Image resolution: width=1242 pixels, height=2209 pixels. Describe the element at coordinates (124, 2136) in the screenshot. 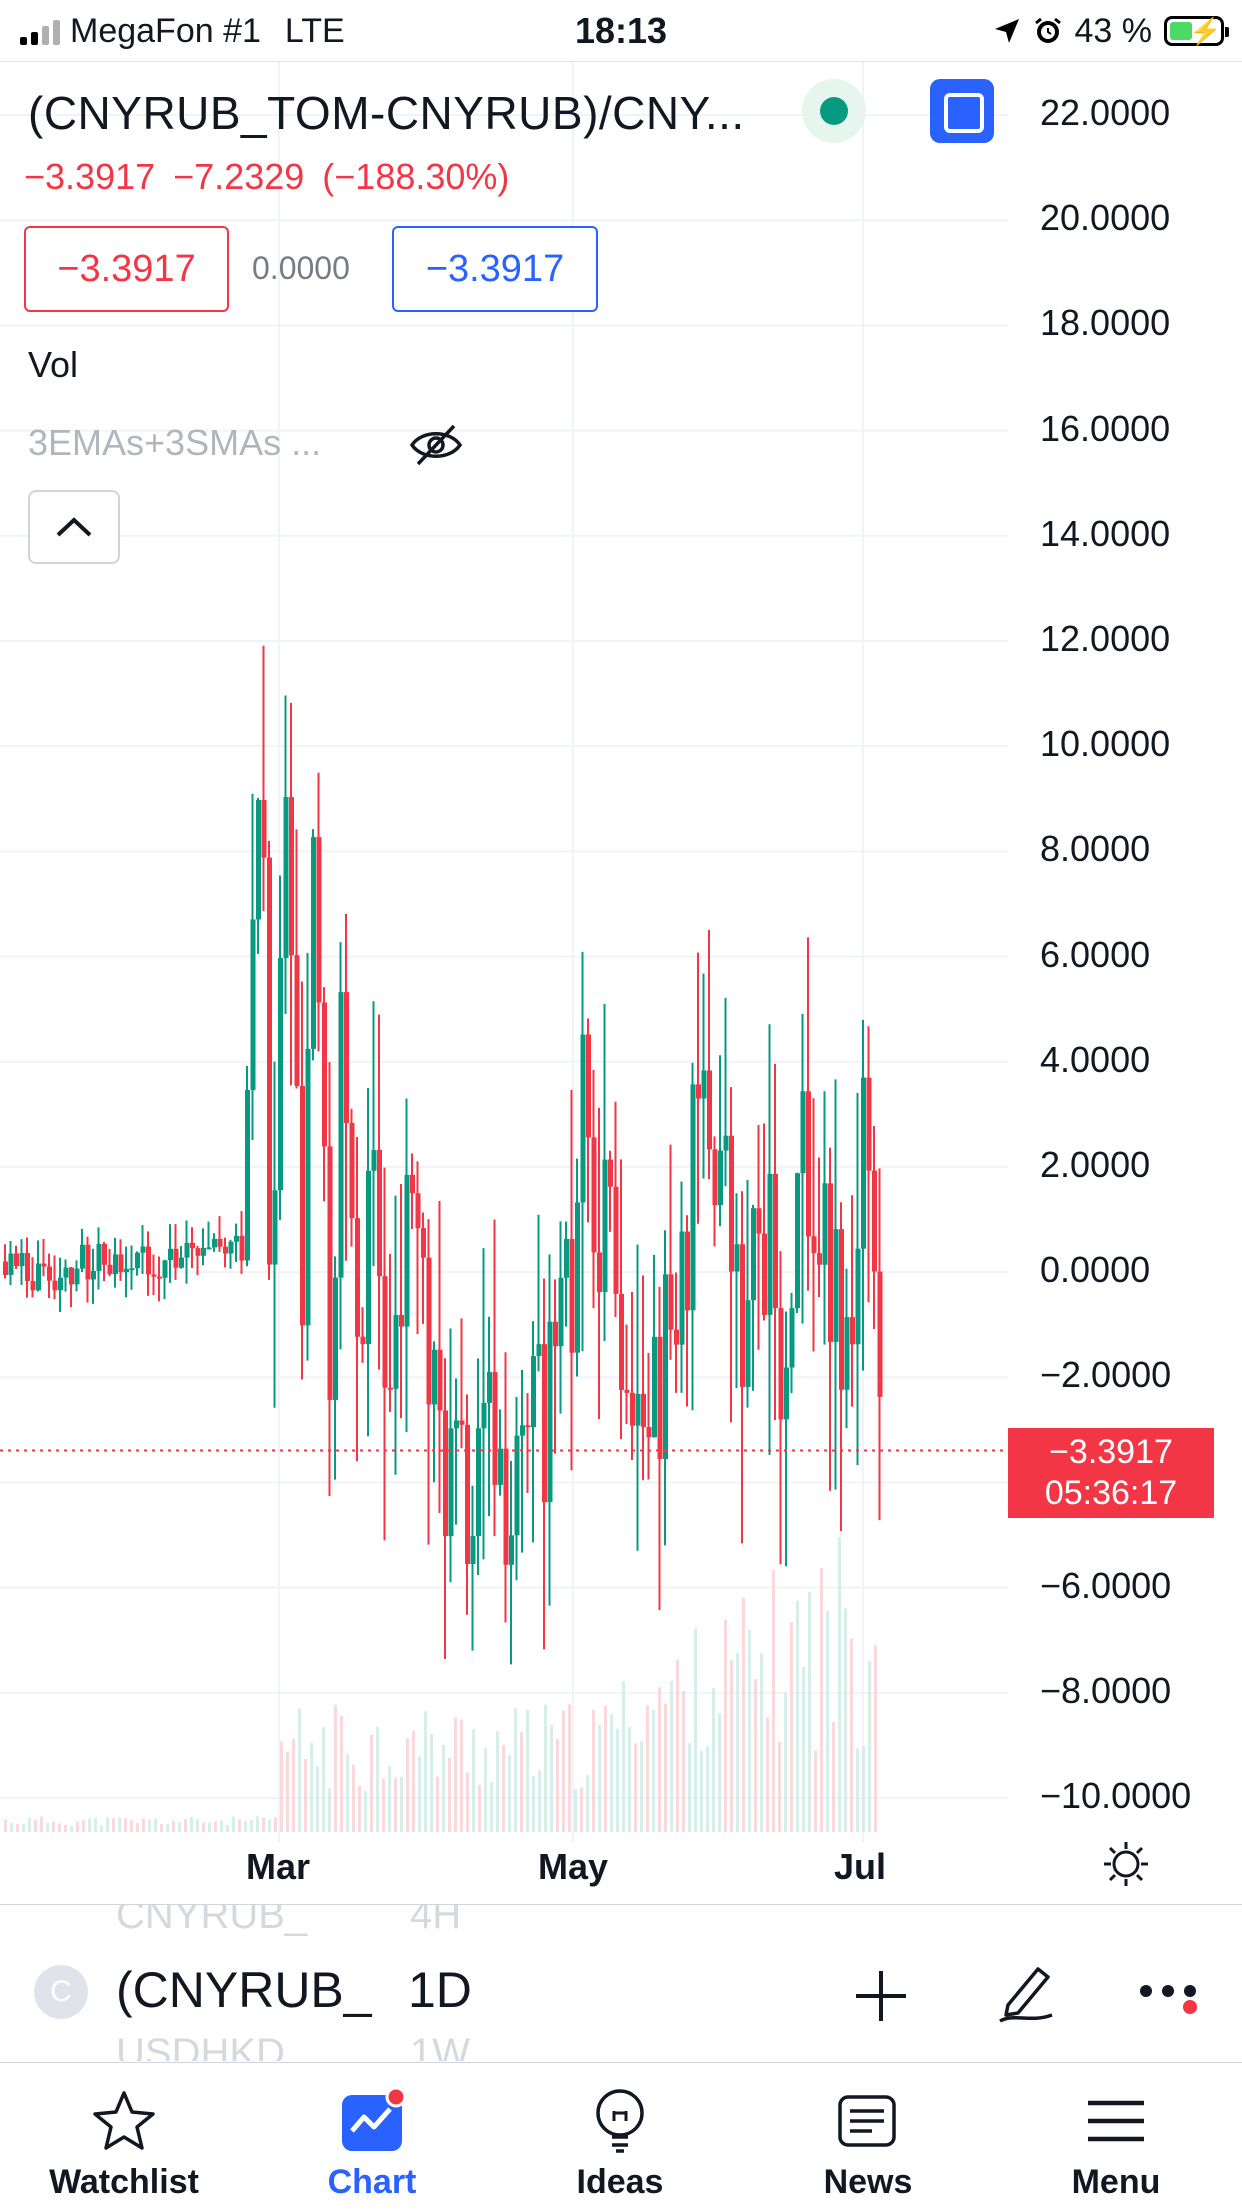

I see `tab-watchlist: Watchlist` at that location.